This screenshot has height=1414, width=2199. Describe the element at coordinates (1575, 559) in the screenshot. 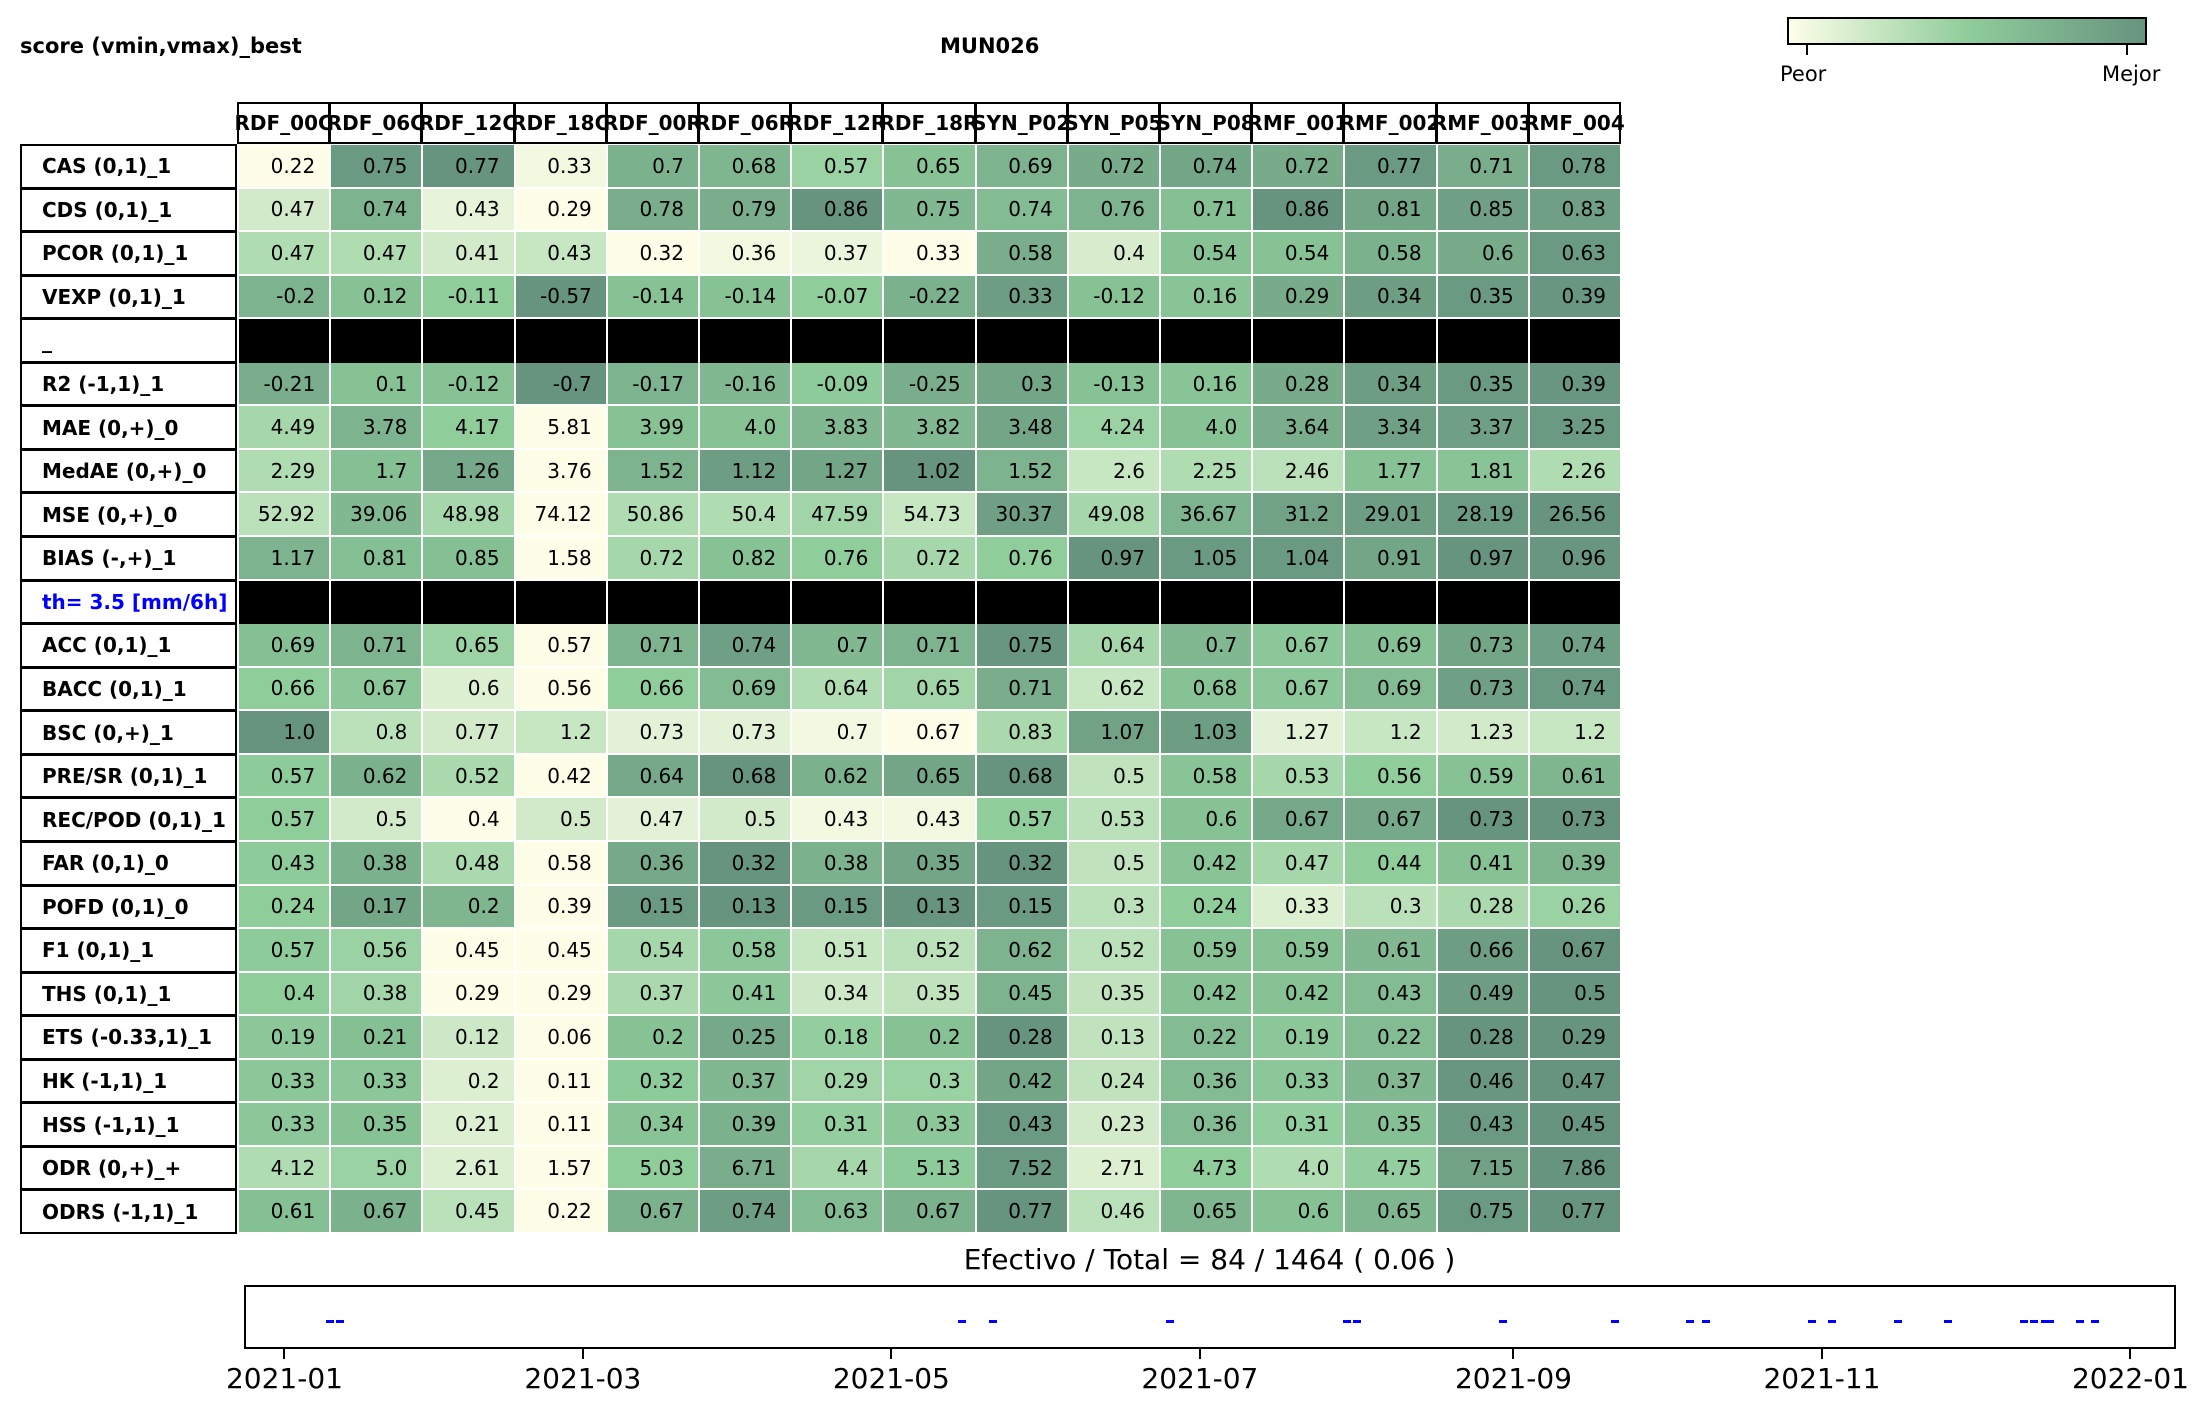

I see `heatmap-cell: 0.96` at that location.